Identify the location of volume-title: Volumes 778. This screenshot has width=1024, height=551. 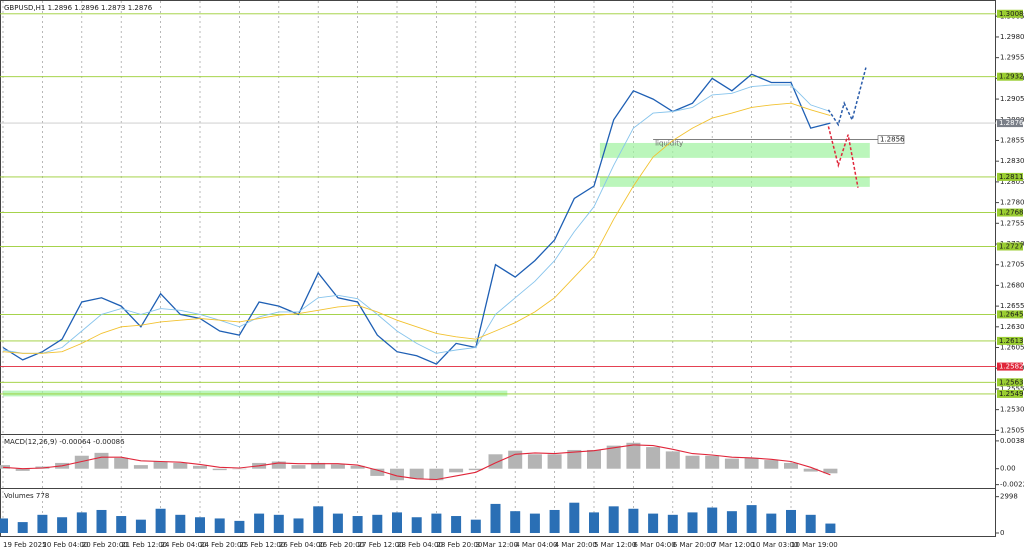
(26, 496).